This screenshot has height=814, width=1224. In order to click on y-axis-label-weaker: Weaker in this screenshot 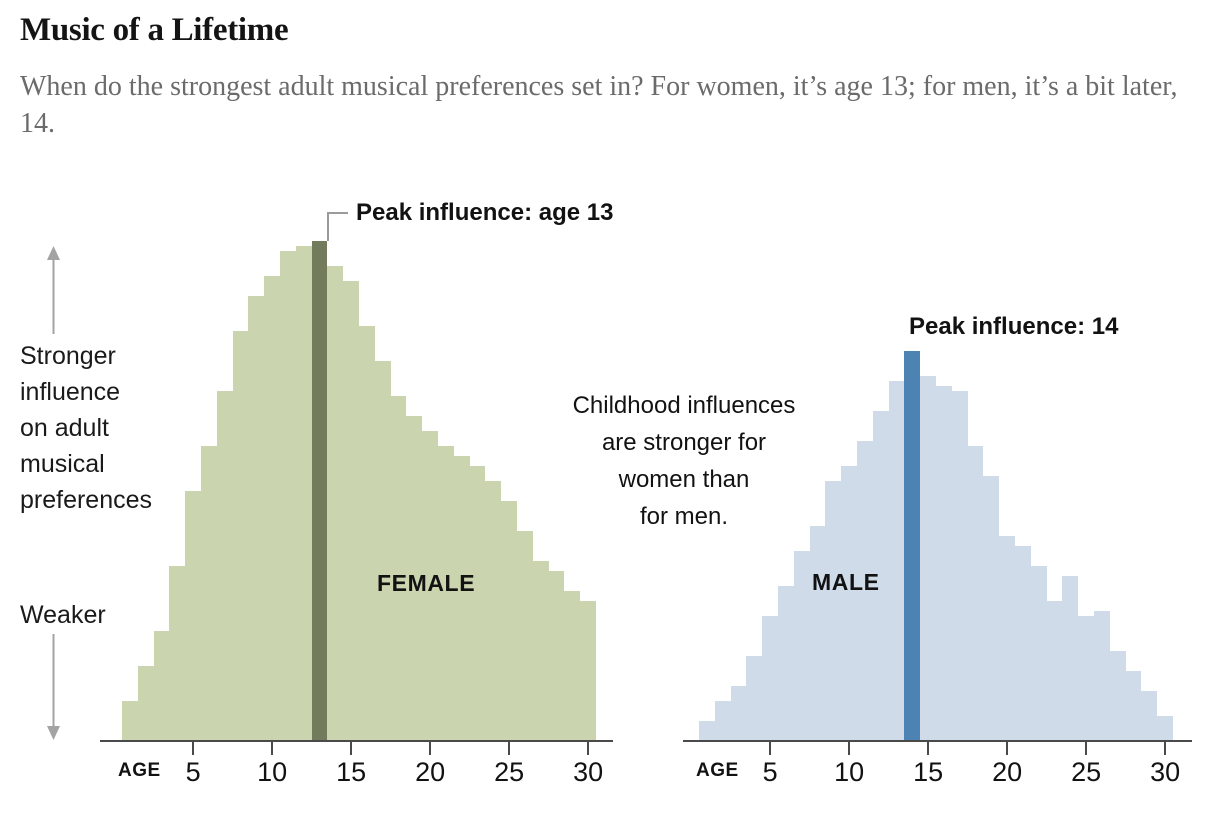, I will do `click(63, 615)`.